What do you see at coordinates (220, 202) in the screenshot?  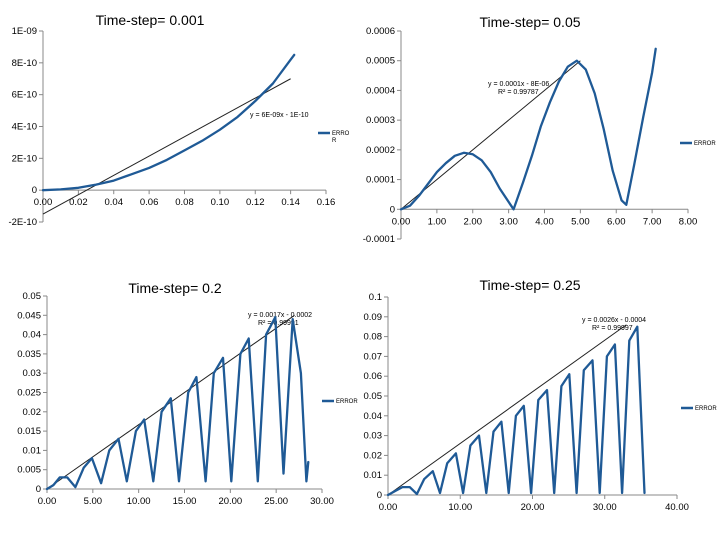 I see `x-tick-label: 0.10` at bounding box center [220, 202].